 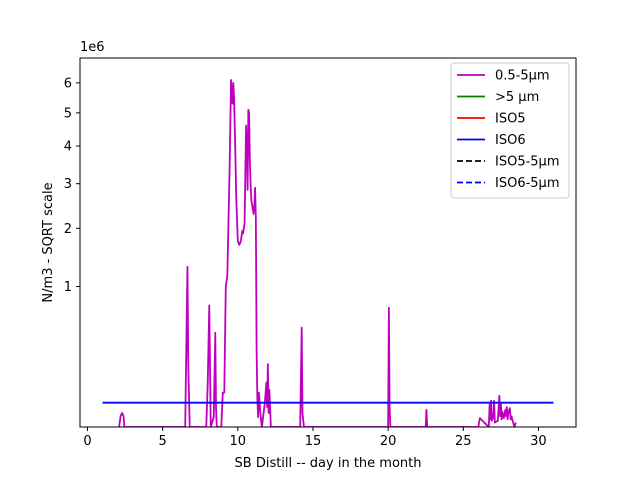 I want to click on legend-label-4: ISO5-5µm, so click(x=527, y=162).